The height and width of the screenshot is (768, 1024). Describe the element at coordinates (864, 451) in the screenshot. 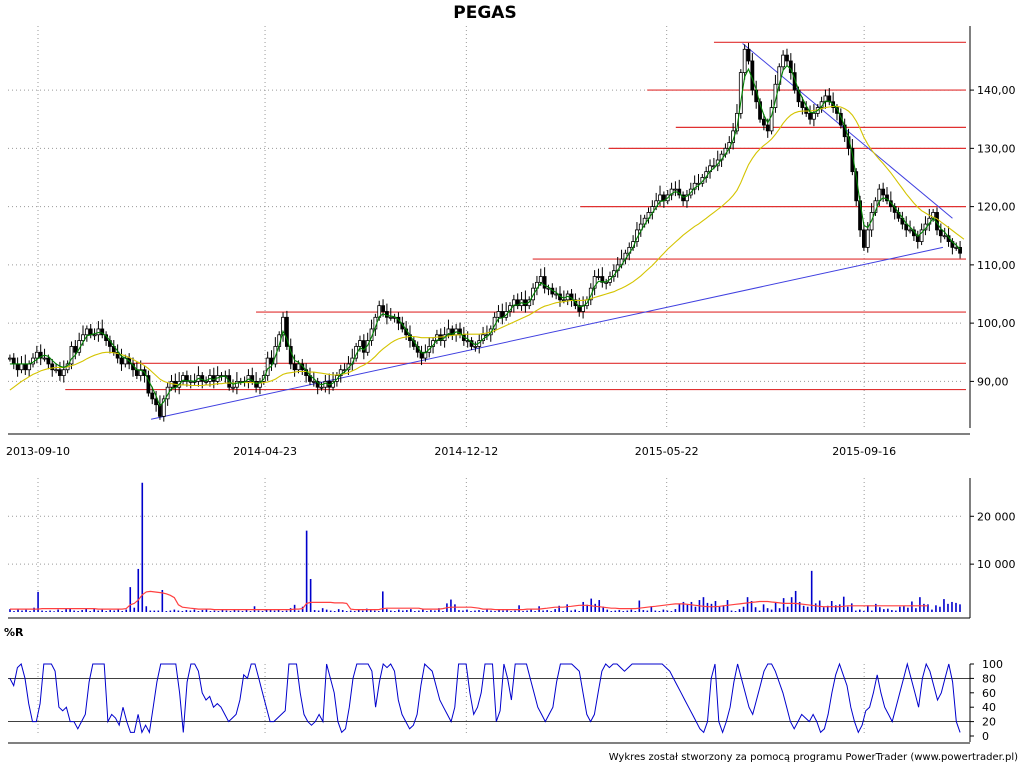

I see `x-tick-label: 2015-09-16` at that location.